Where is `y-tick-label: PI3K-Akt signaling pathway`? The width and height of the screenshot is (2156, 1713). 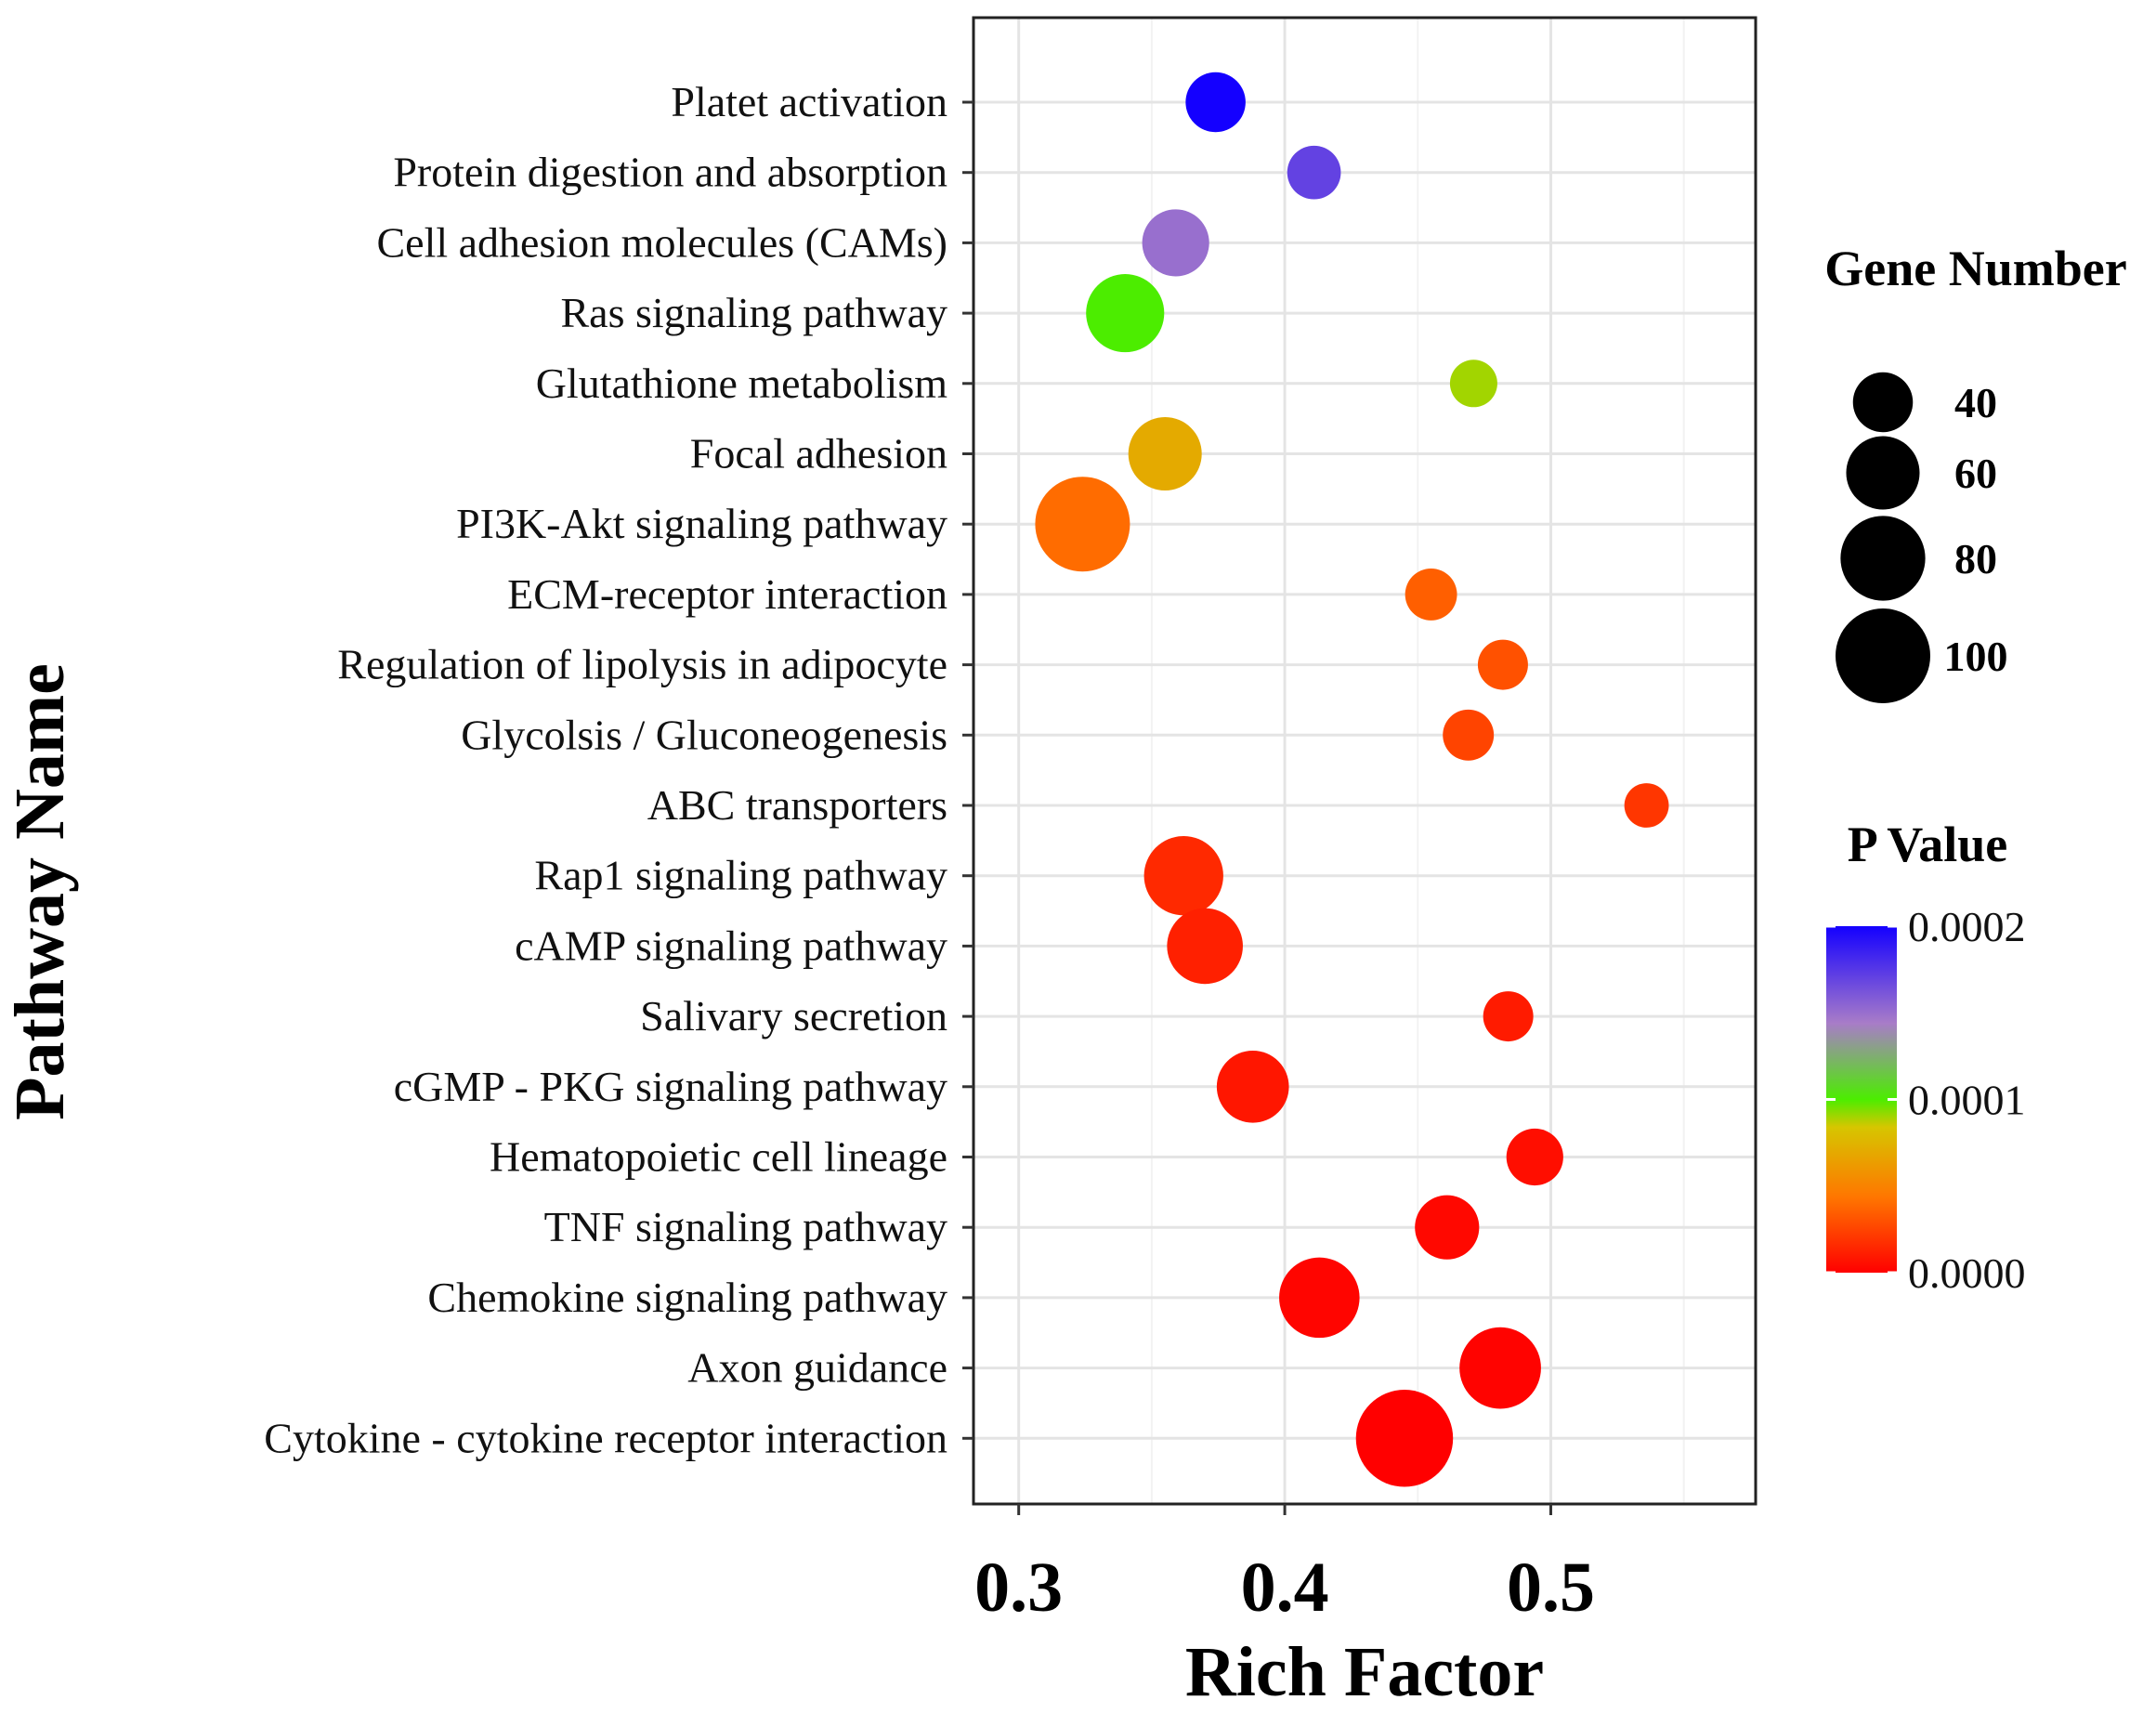 y-tick-label: PI3K-Akt signaling pathway is located at coordinates (701, 524).